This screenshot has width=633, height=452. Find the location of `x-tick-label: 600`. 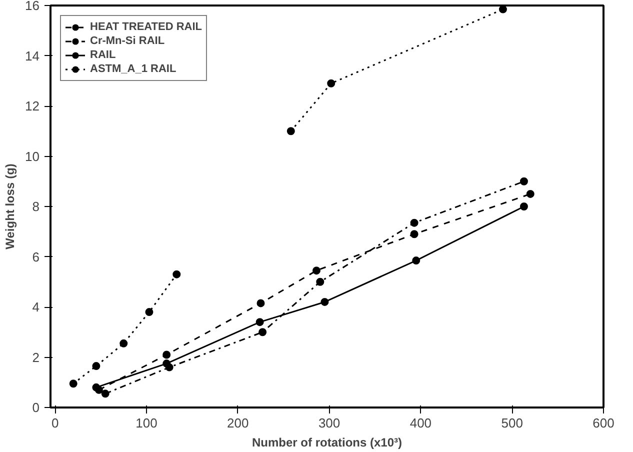

x-tick-label: 600 is located at coordinates (603, 423).